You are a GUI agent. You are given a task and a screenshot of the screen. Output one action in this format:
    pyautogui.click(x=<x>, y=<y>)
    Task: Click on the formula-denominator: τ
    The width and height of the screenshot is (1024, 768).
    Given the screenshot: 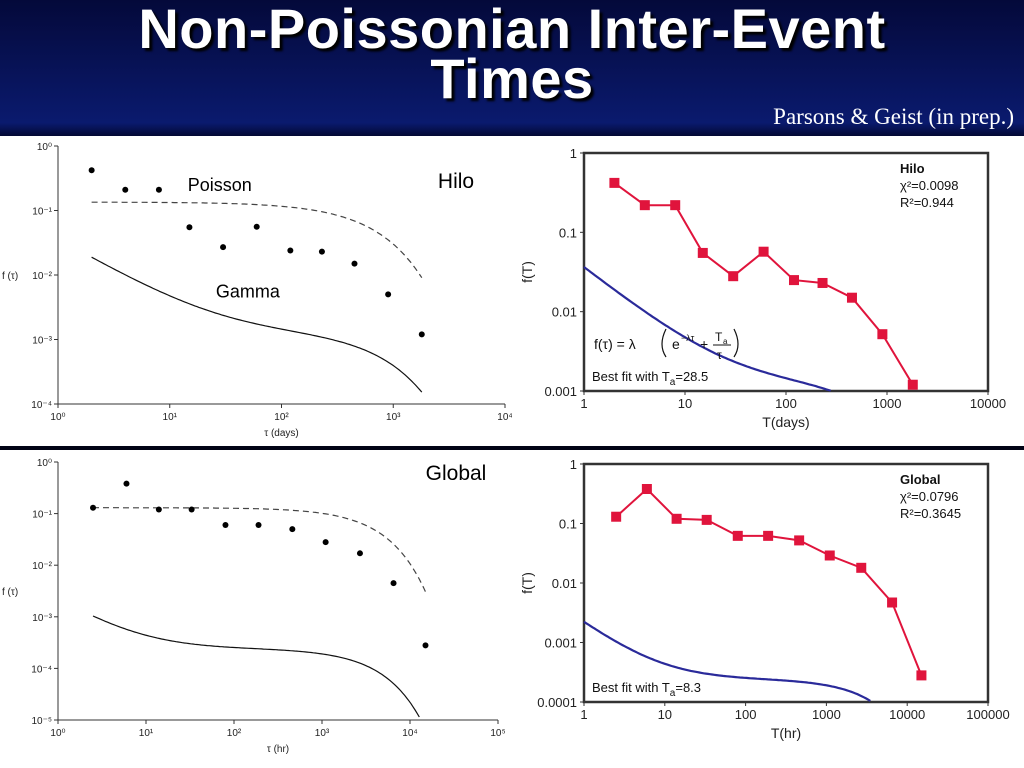 What is the action you would take?
    pyautogui.click(x=719, y=355)
    